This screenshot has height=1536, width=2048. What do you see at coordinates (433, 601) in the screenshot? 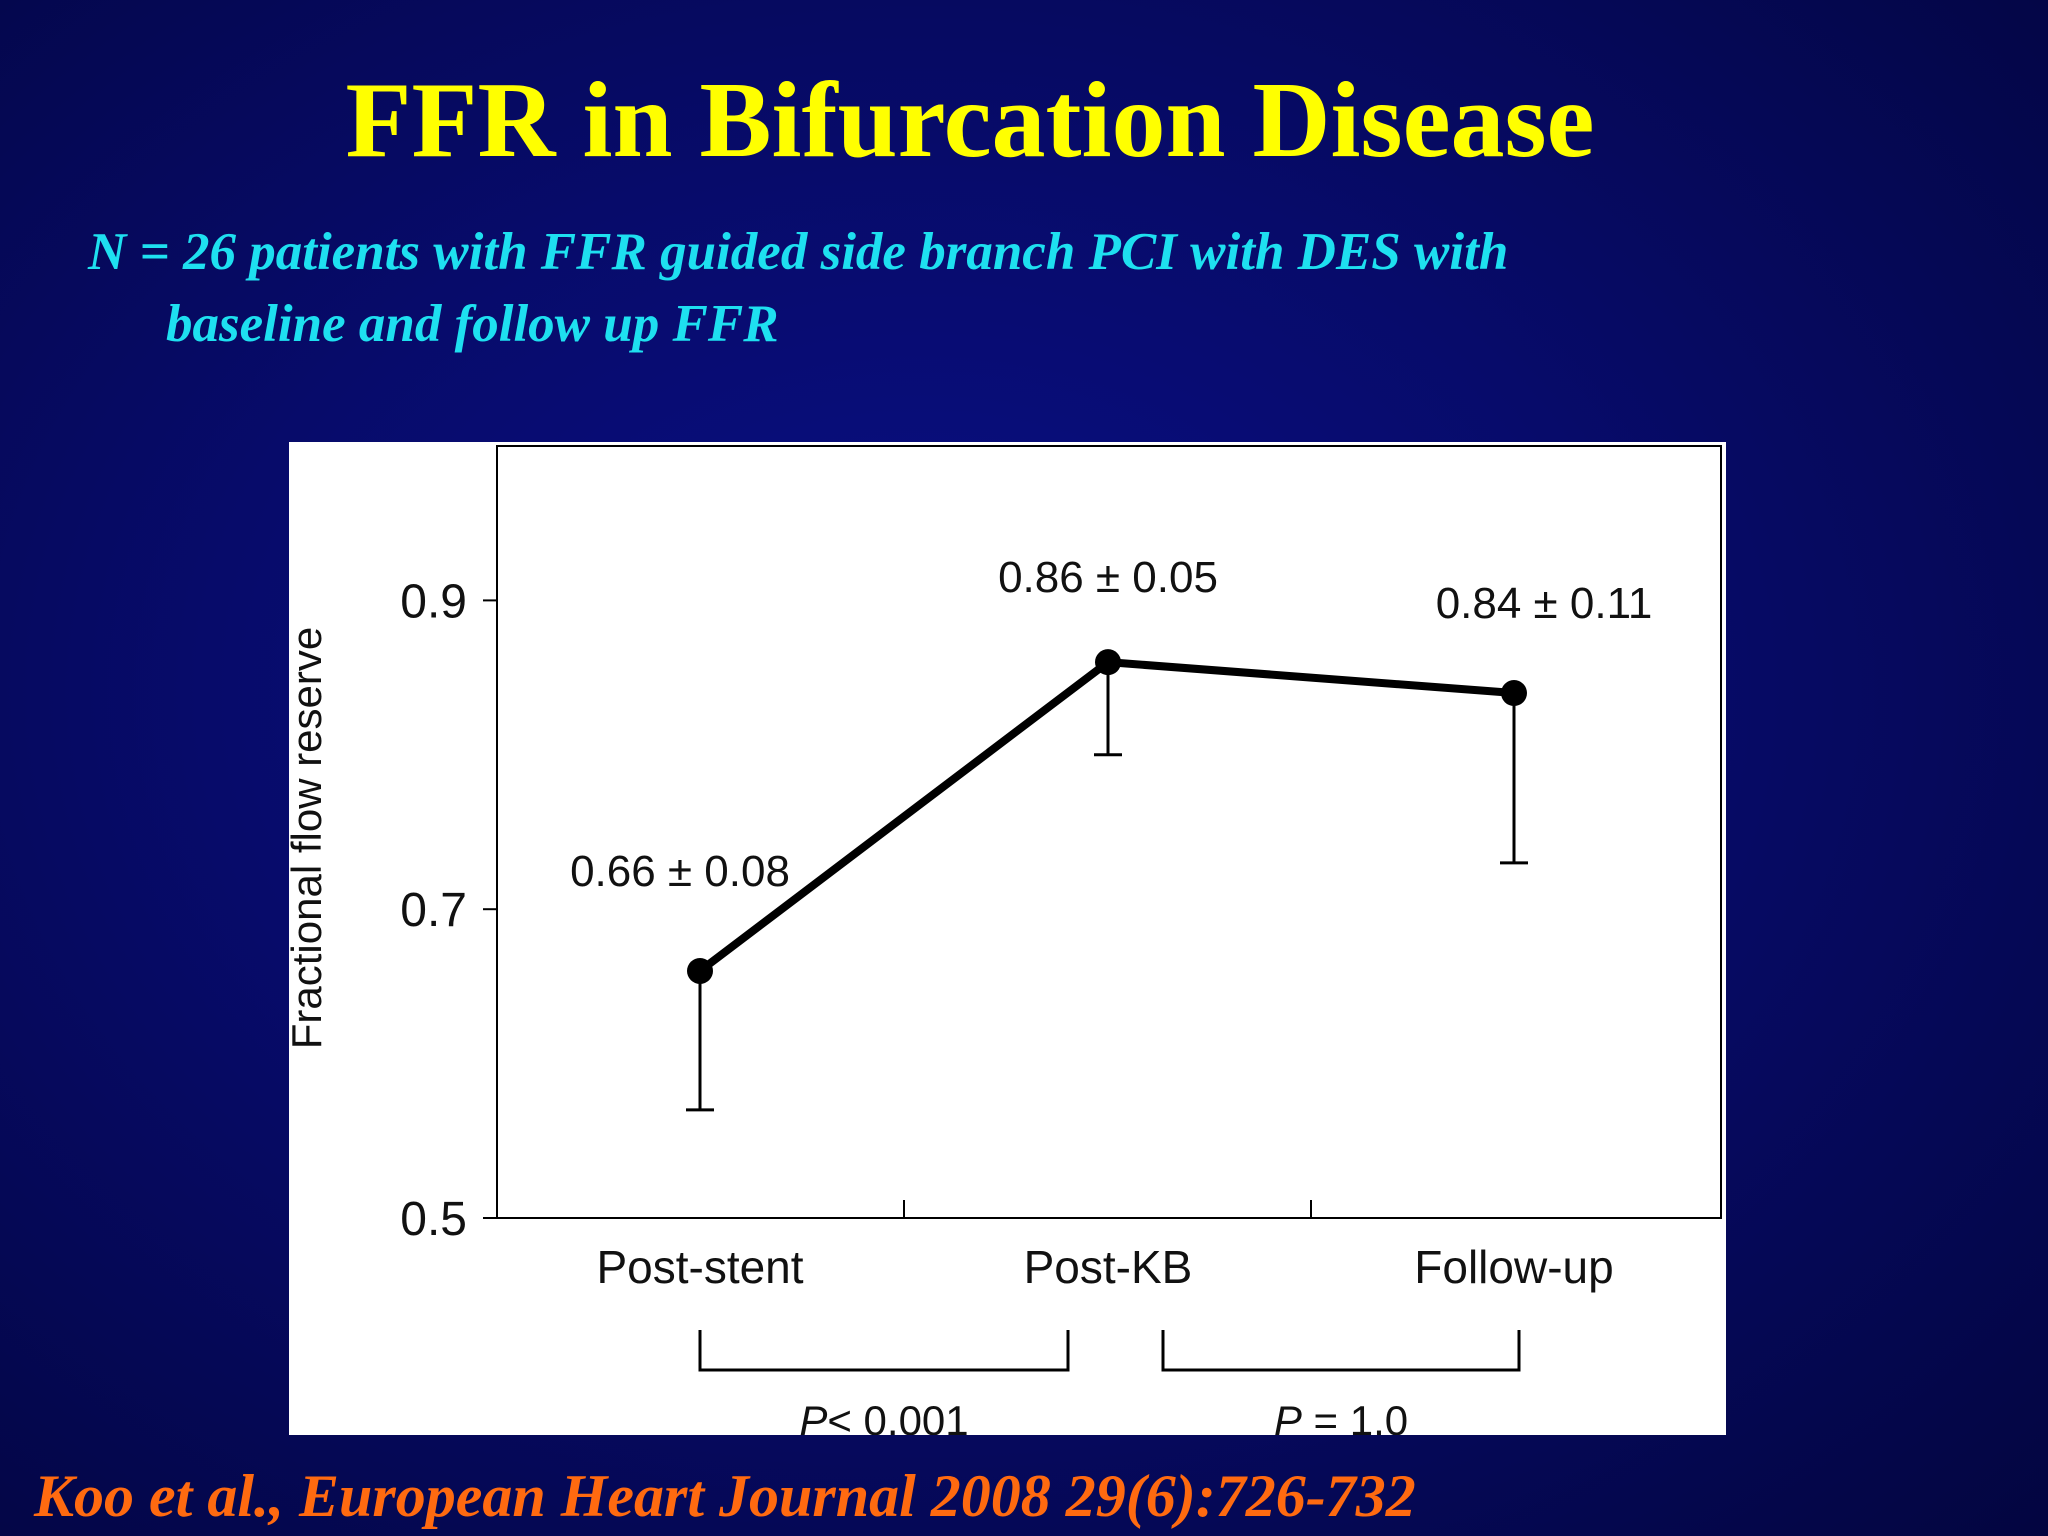
I see `y-tick-label: 0.9` at bounding box center [433, 601].